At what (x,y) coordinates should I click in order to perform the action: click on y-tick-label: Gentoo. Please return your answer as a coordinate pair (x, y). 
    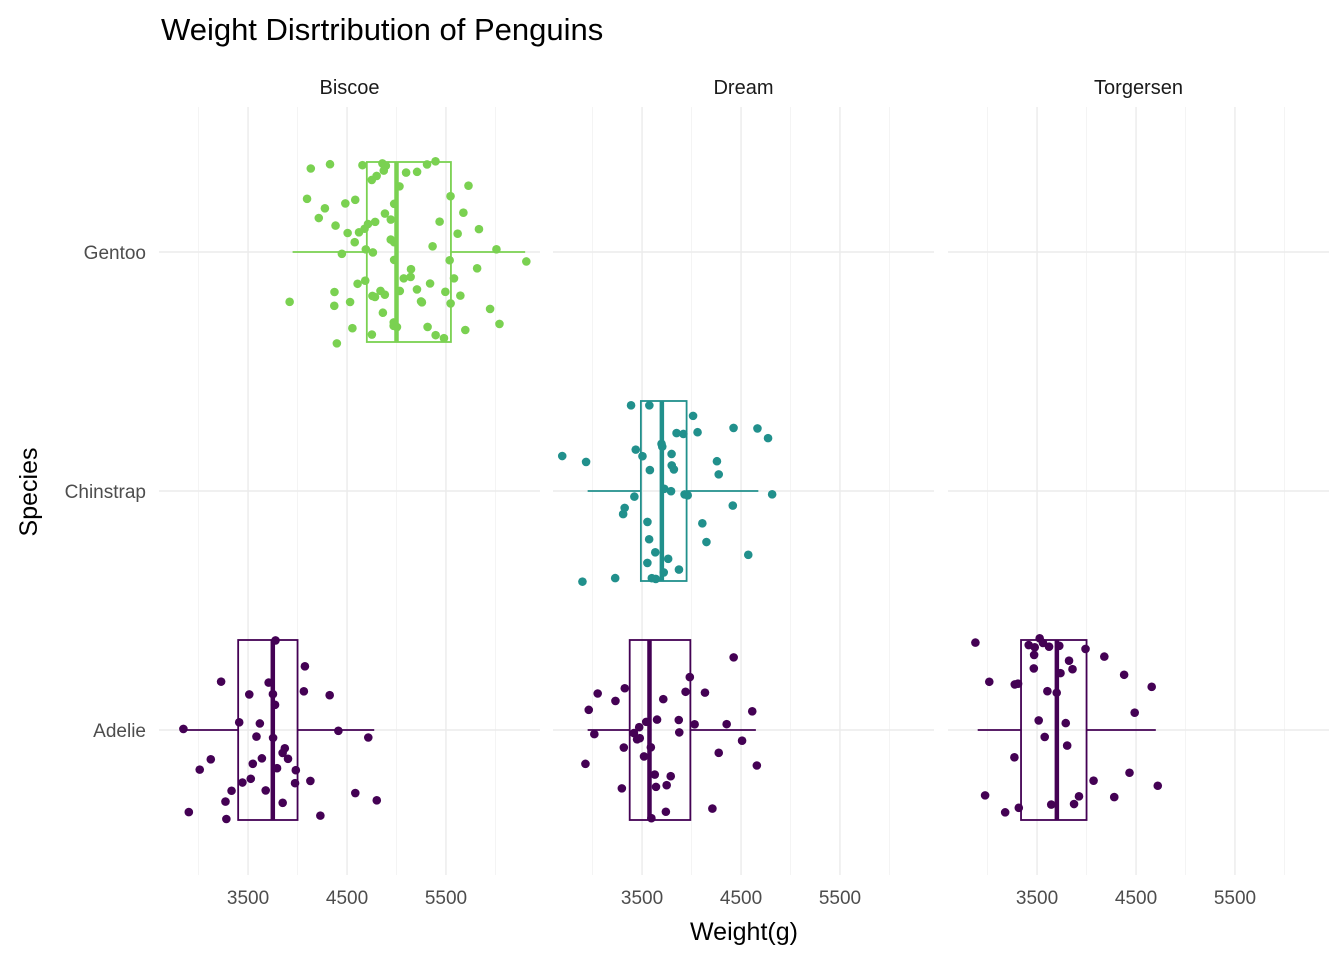
    Looking at the image, I should click on (115, 253).